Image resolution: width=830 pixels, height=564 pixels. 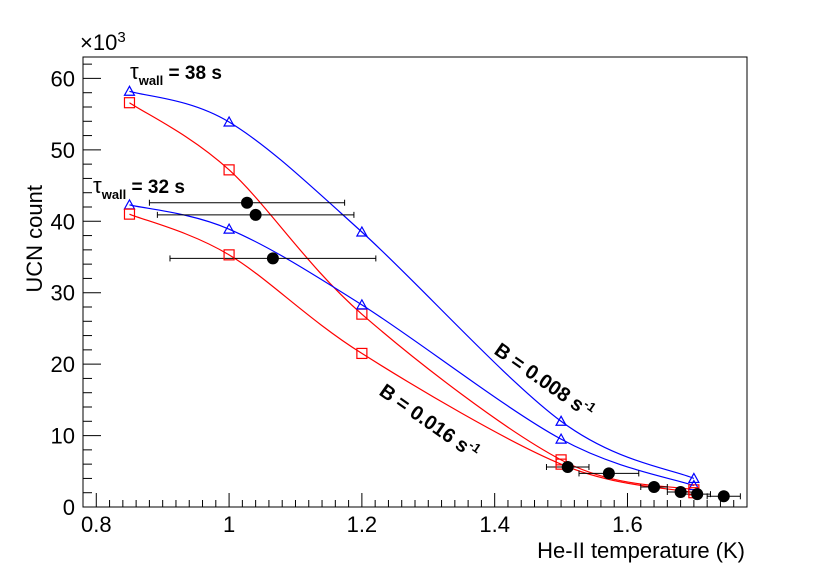 What do you see at coordinates (192, 73) in the screenshot?
I see `tau-value: = 38 s` at bounding box center [192, 73].